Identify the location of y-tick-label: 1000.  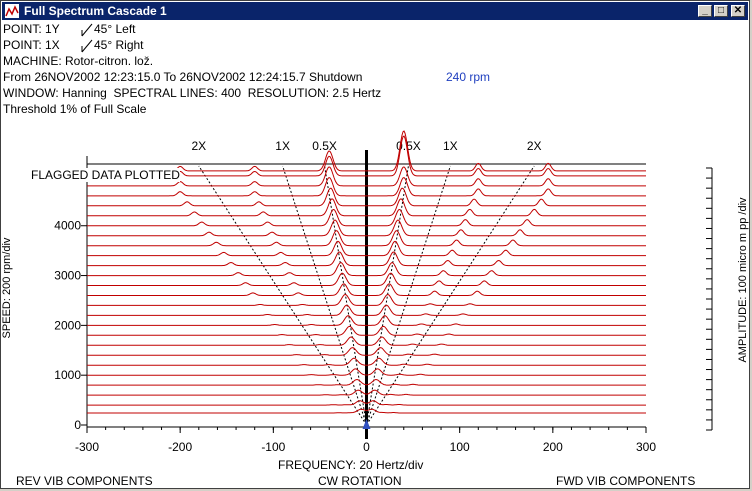
(67, 375).